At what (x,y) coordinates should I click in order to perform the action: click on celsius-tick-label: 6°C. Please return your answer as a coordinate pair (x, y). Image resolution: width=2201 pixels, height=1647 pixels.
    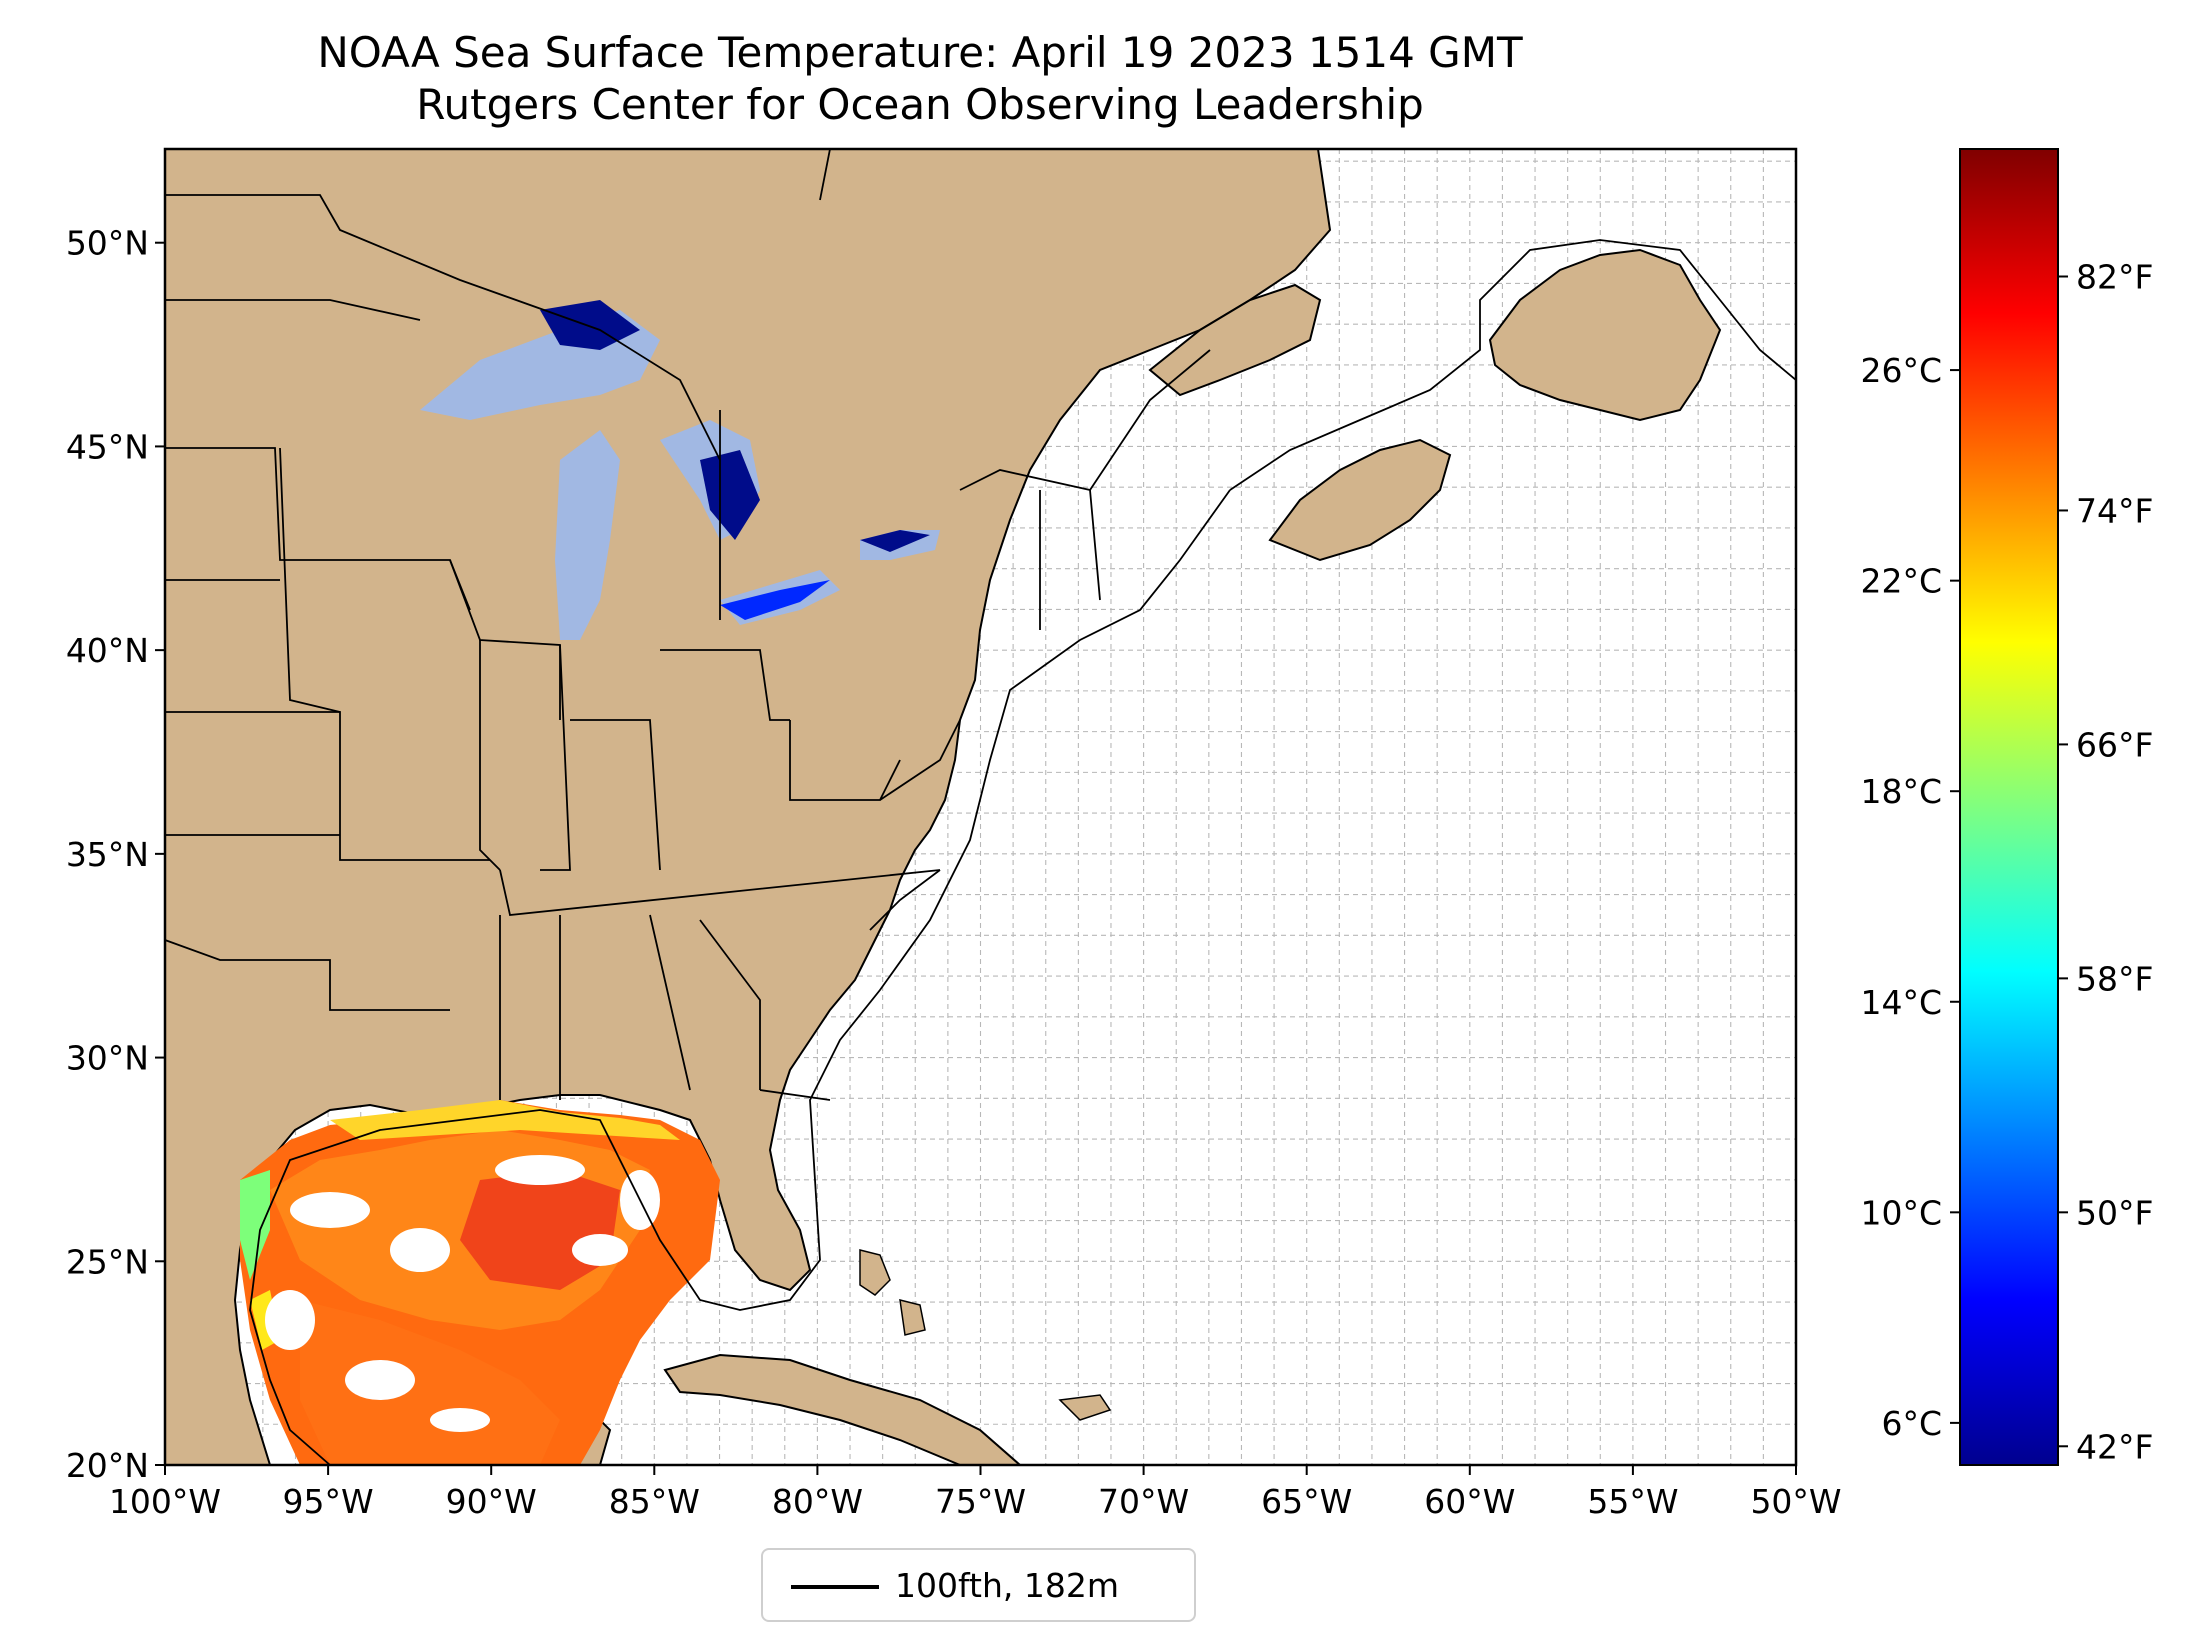
    Looking at the image, I should click on (1911, 1423).